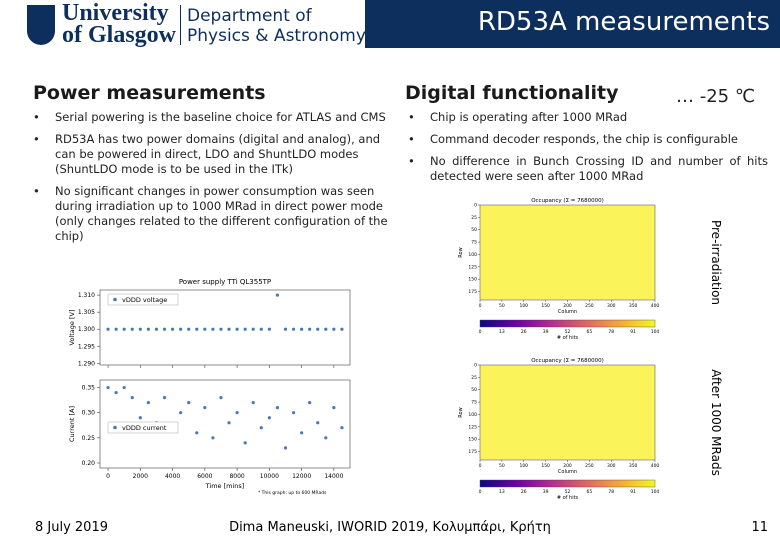 The height and width of the screenshot is (540, 780). Describe the element at coordinates (633, 492) in the screenshot. I see `colorbar-tick-label: 91` at that location.